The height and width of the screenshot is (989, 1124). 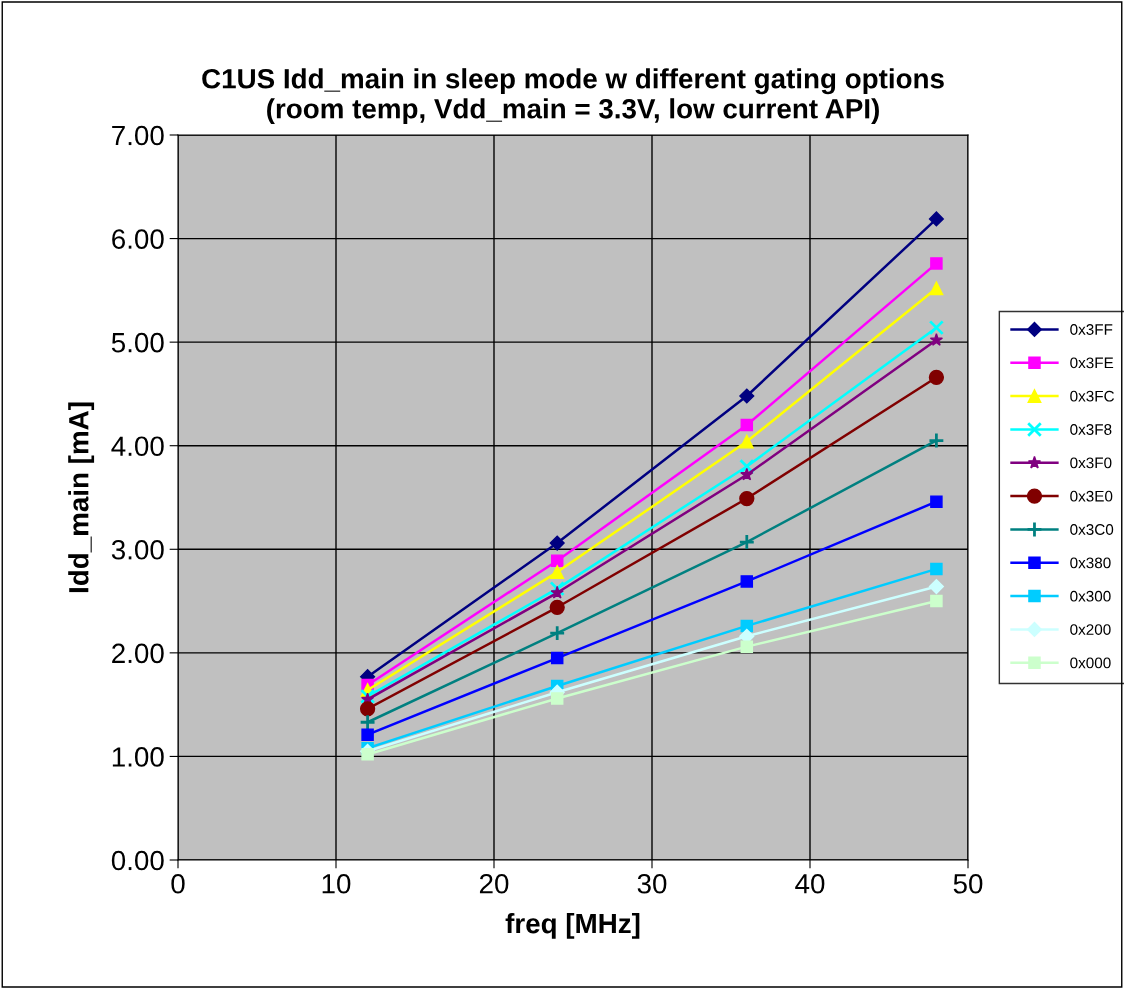 What do you see at coordinates (1091, 429) in the screenshot?
I see `legend-label: 0x3F8` at bounding box center [1091, 429].